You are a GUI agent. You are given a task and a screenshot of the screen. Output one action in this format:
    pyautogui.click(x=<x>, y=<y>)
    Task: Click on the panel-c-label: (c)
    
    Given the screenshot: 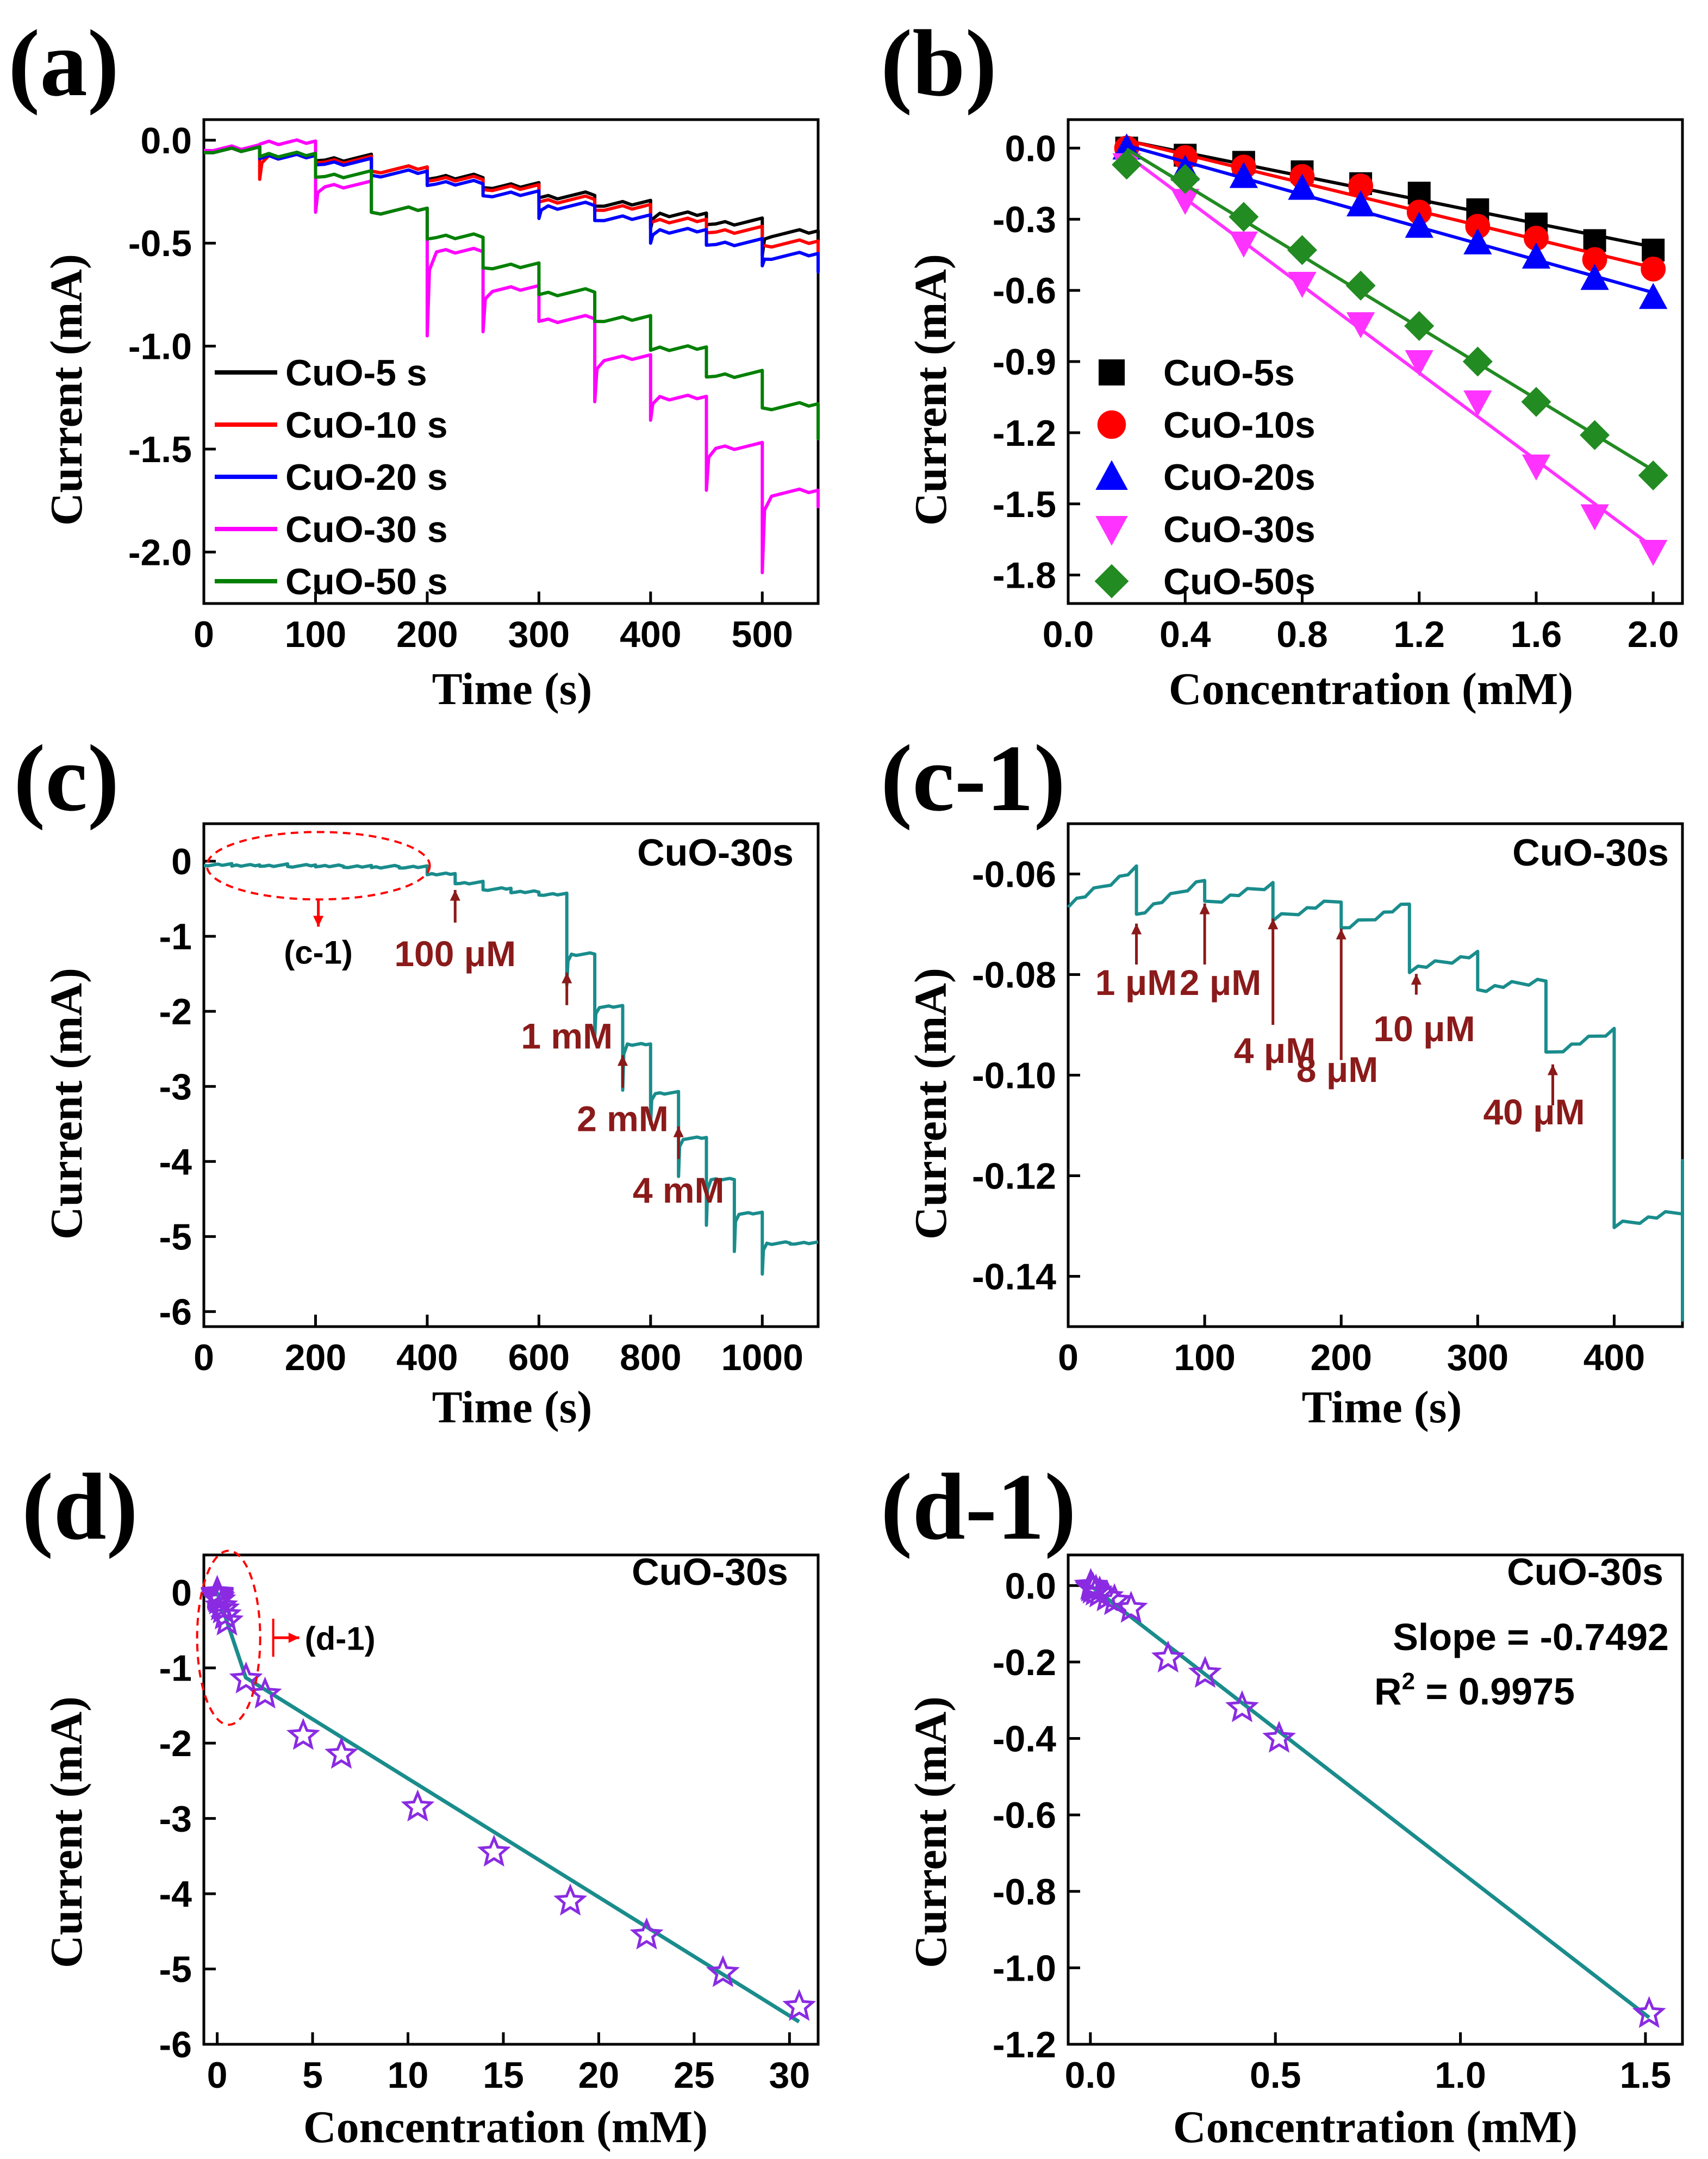 What is the action you would take?
    pyautogui.click(x=66, y=778)
    